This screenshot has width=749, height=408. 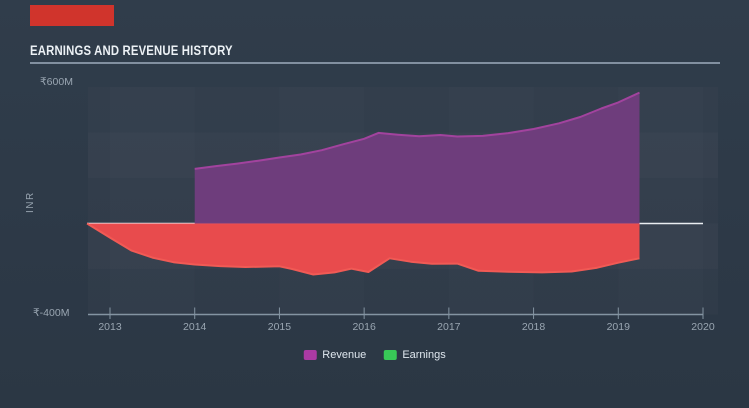 What do you see at coordinates (51, 313) in the screenshot?
I see `y-axis-min-label: ₹-400M` at bounding box center [51, 313].